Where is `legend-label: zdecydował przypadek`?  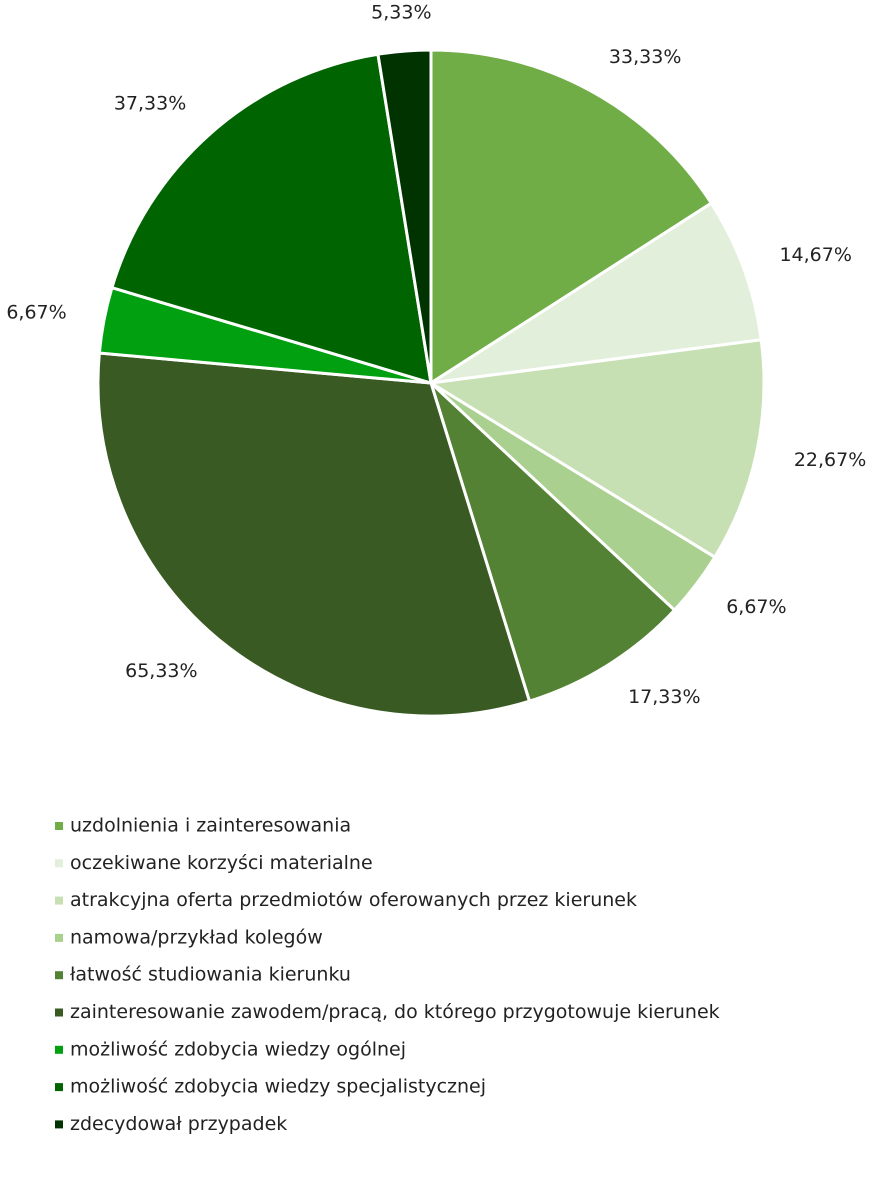 legend-label: zdecydował przypadek is located at coordinates (178, 1124).